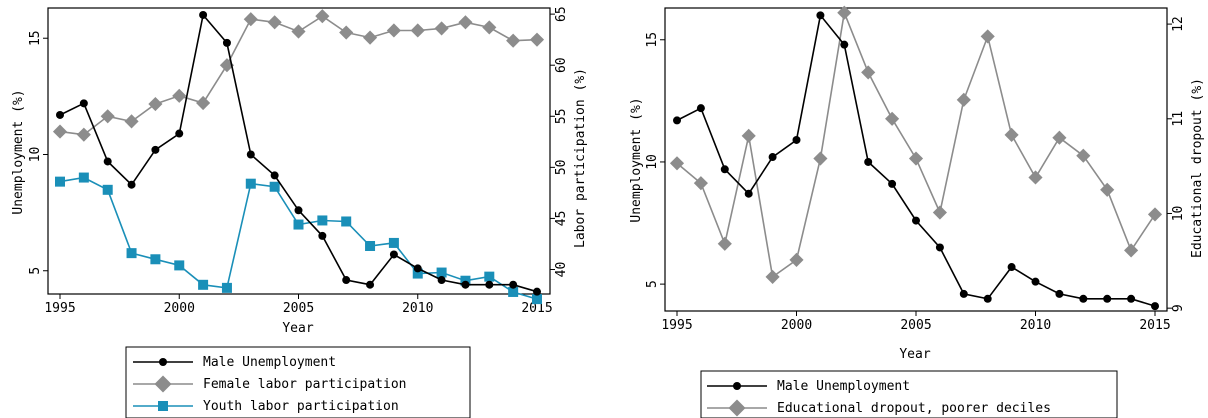  What do you see at coordinates (301, 406) in the screenshot?
I see `left-legend-label-youth: Youth labor participation` at bounding box center [301, 406].